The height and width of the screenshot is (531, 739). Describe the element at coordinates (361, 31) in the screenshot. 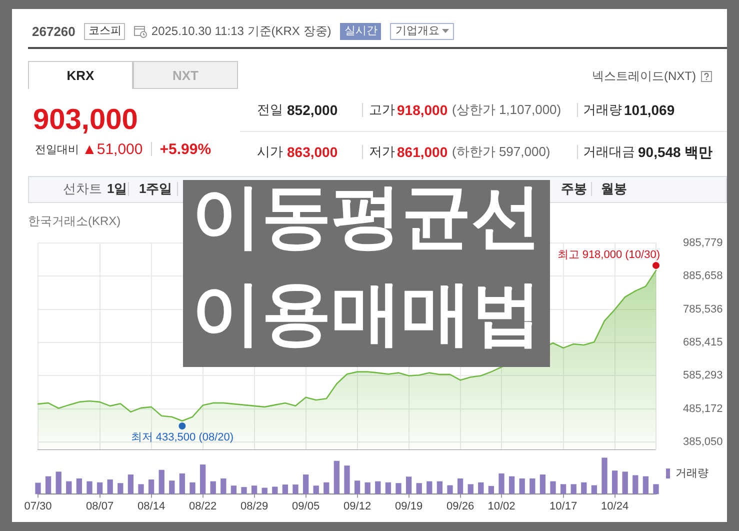

I see `text: 실시간` at that location.